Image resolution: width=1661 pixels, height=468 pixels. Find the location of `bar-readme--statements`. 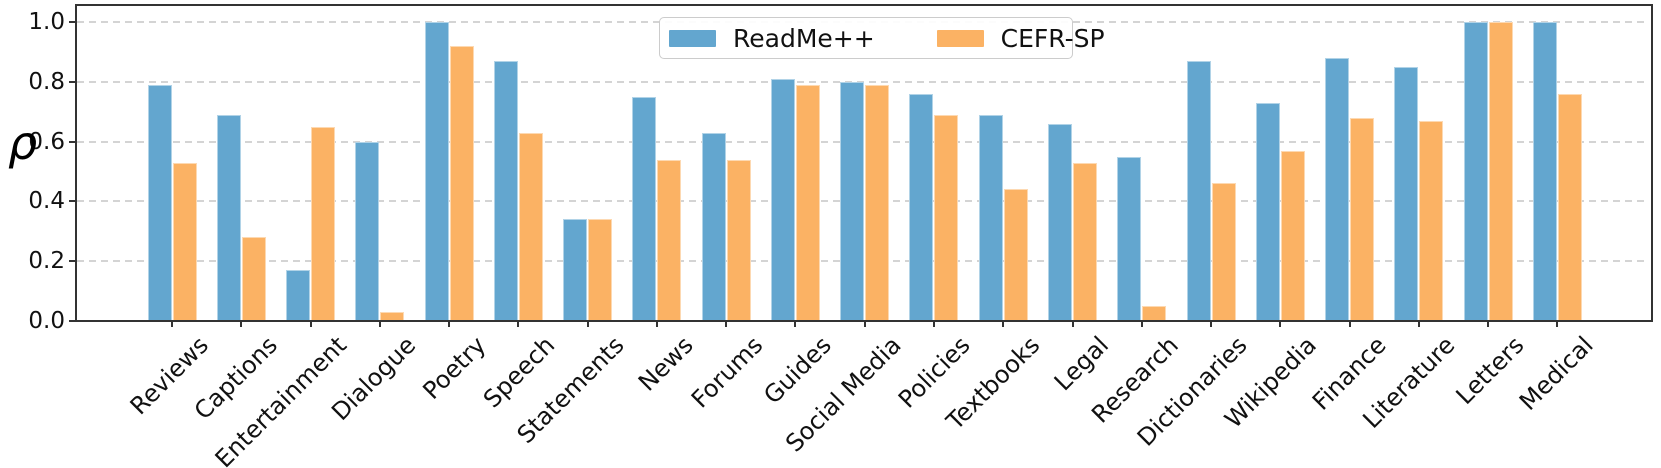

bar-readme--statements is located at coordinates (575, 270).